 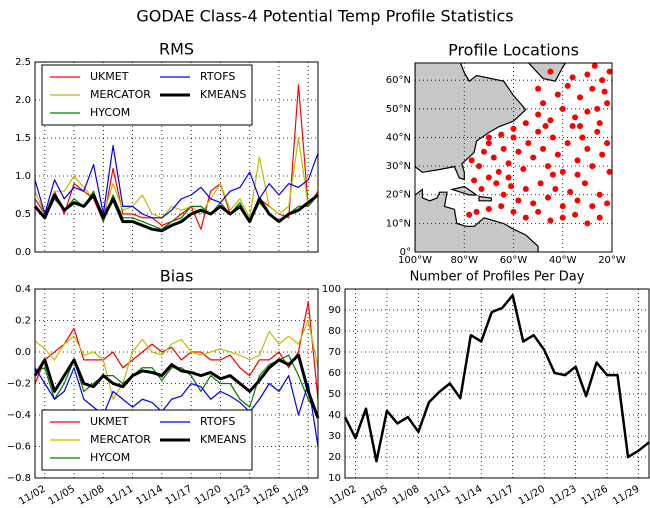 I want to click on x-tick-label: 100°W, so click(x=415, y=260).